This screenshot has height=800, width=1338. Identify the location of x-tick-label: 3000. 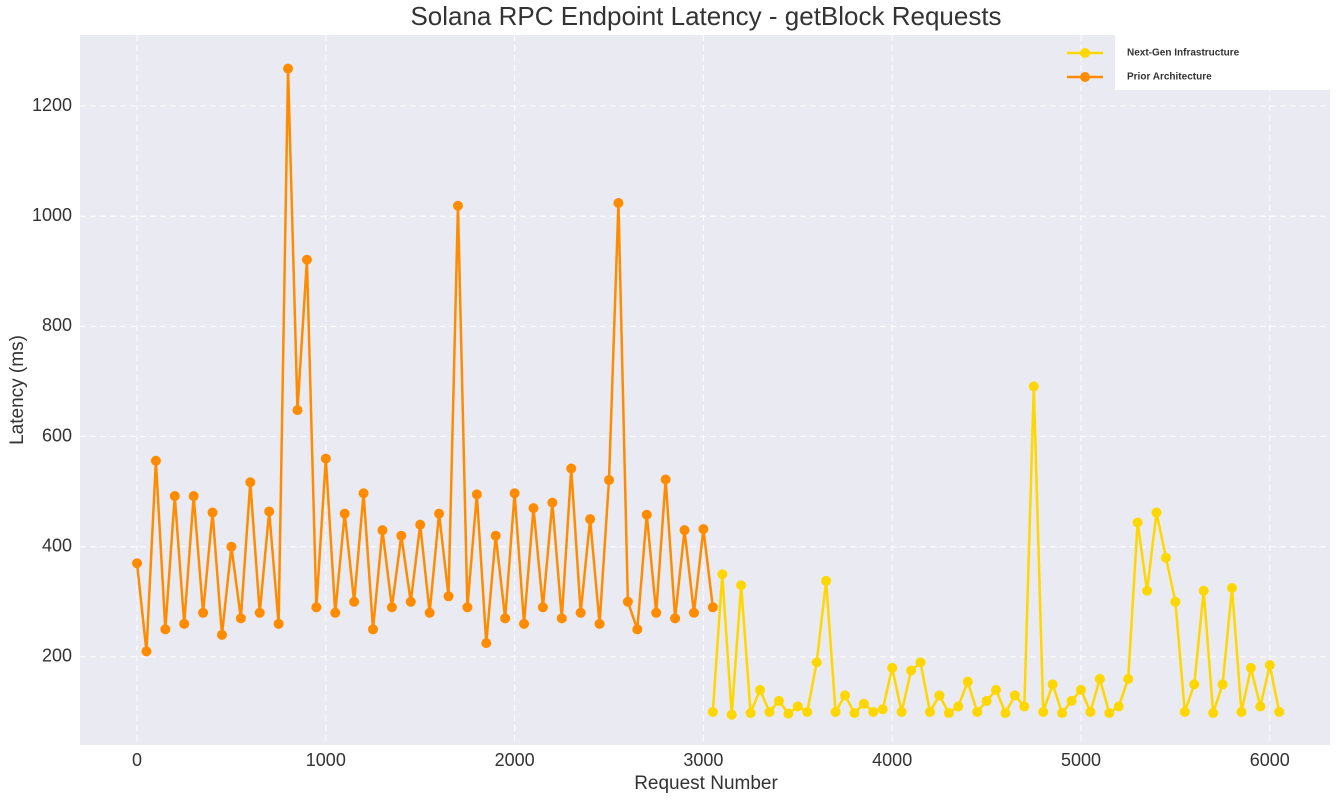
(703, 760).